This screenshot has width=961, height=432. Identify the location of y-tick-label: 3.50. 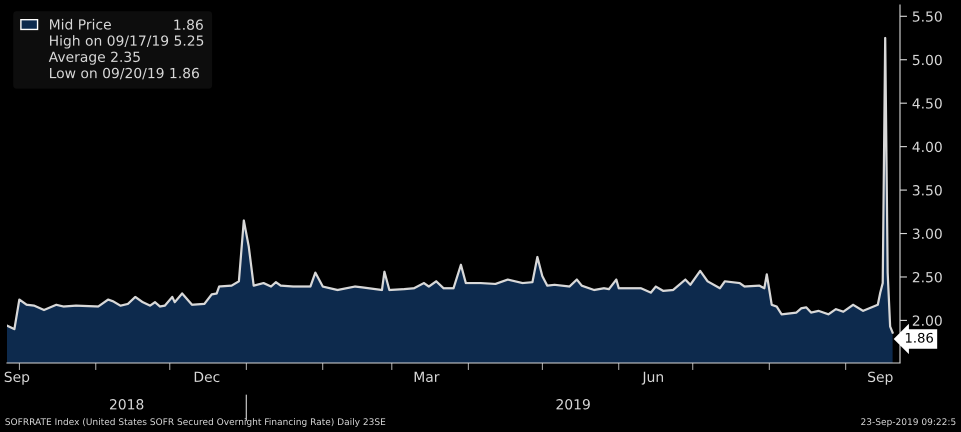
(927, 190).